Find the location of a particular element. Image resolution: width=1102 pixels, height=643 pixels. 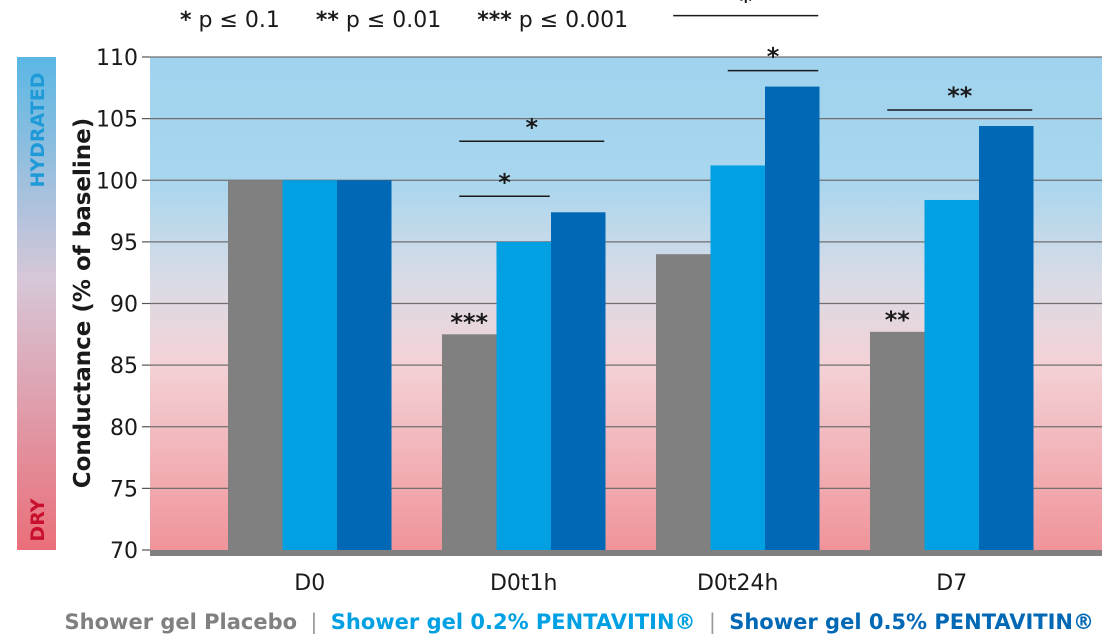

y-tick-label: 70 is located at coordinates (124, 551).